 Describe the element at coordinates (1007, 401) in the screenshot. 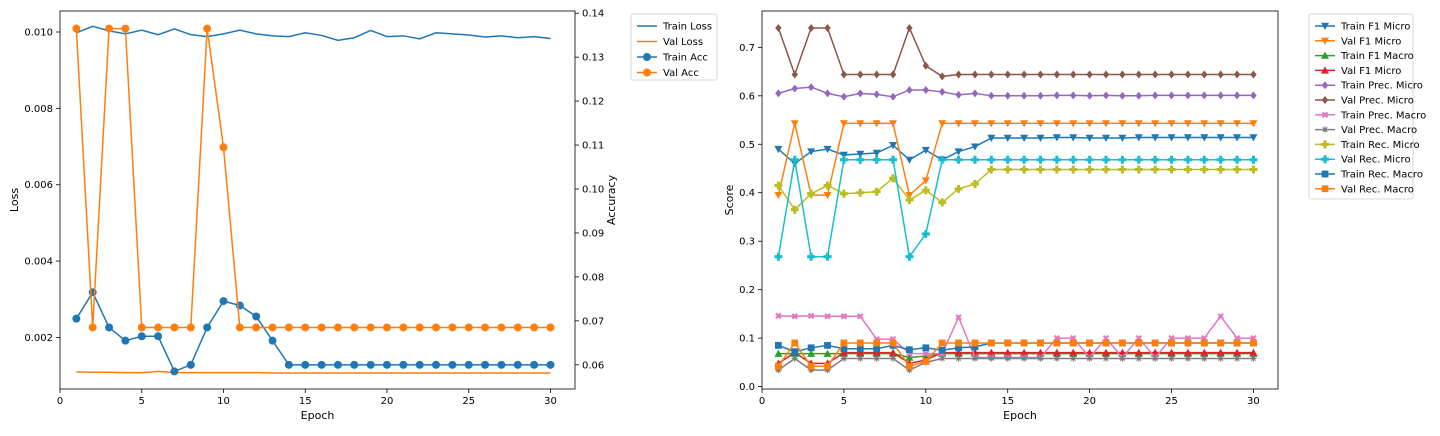

I see `x-tick-label: 15` at that location.